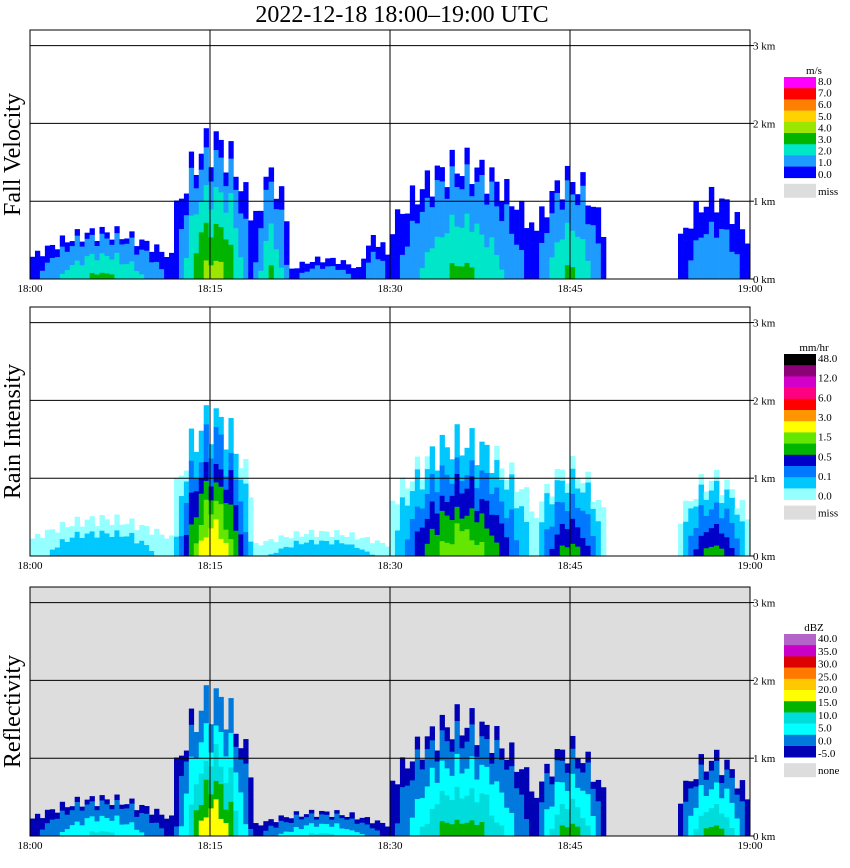  I want to click on x-tick-label: 19:00, so click(750, 846).